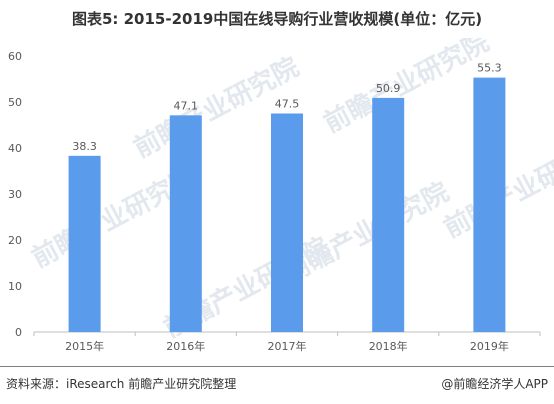 The height and width of the screenshot is (404, 554). What do you see at coordinates (277, 366) in the screenshot?
I see `footer-divider` at bounding box center [277, 366].